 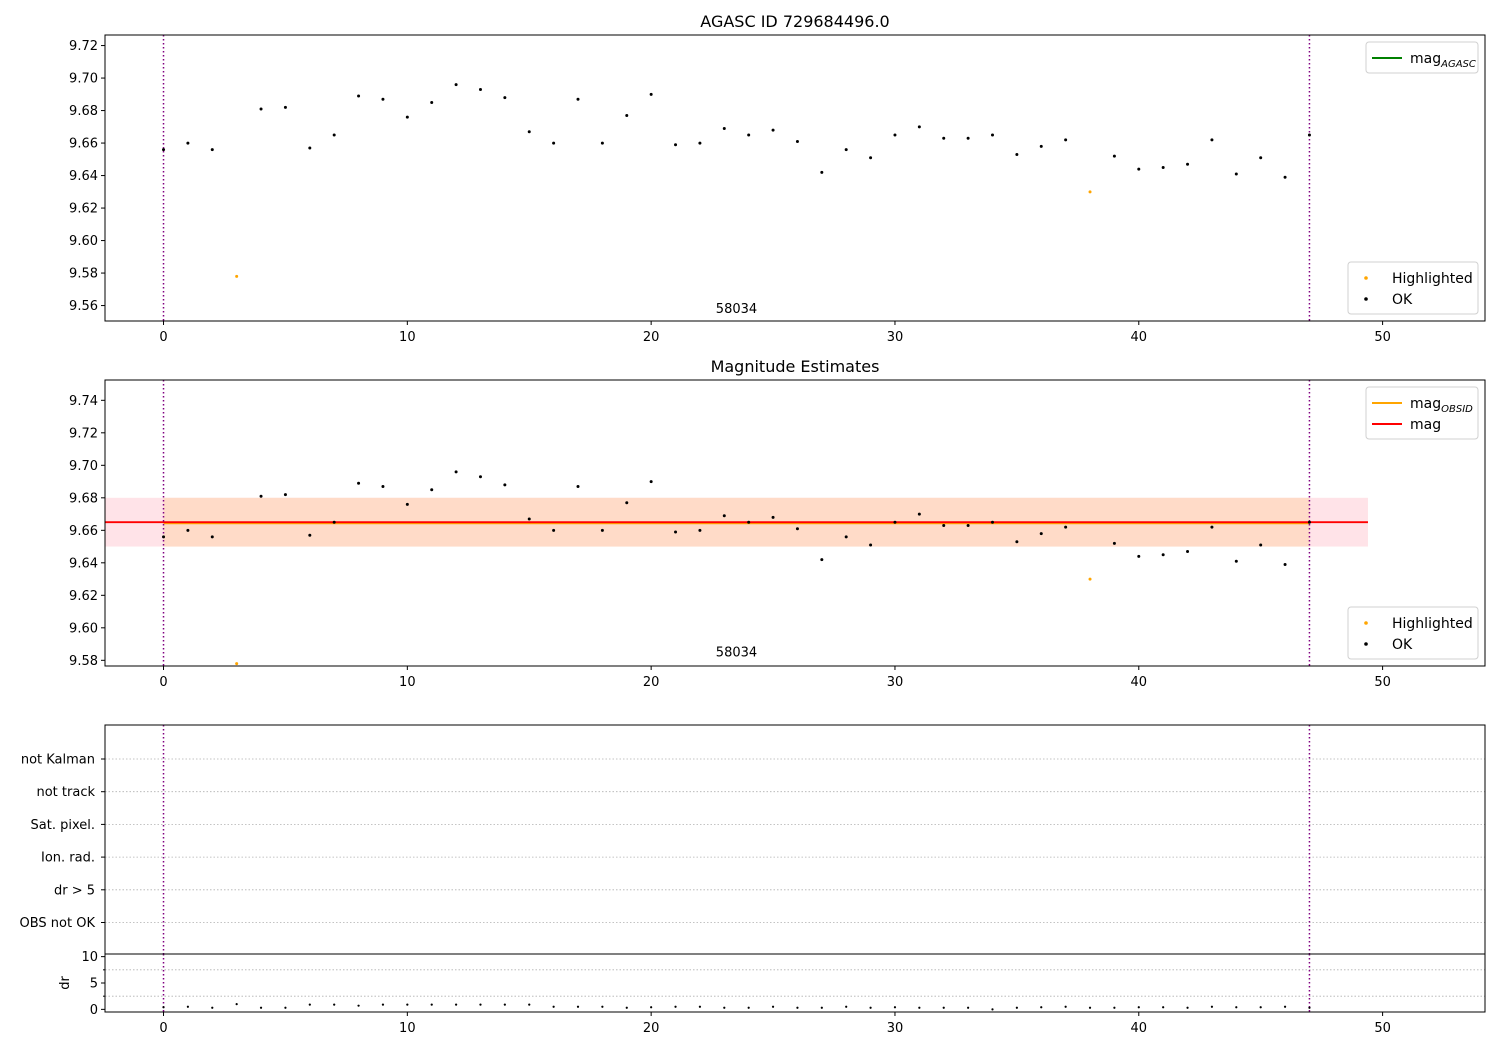 I want to click on dr-panel: 0 10 20 30 40 50 0 5 10 dr, so click(x=772, y=993).